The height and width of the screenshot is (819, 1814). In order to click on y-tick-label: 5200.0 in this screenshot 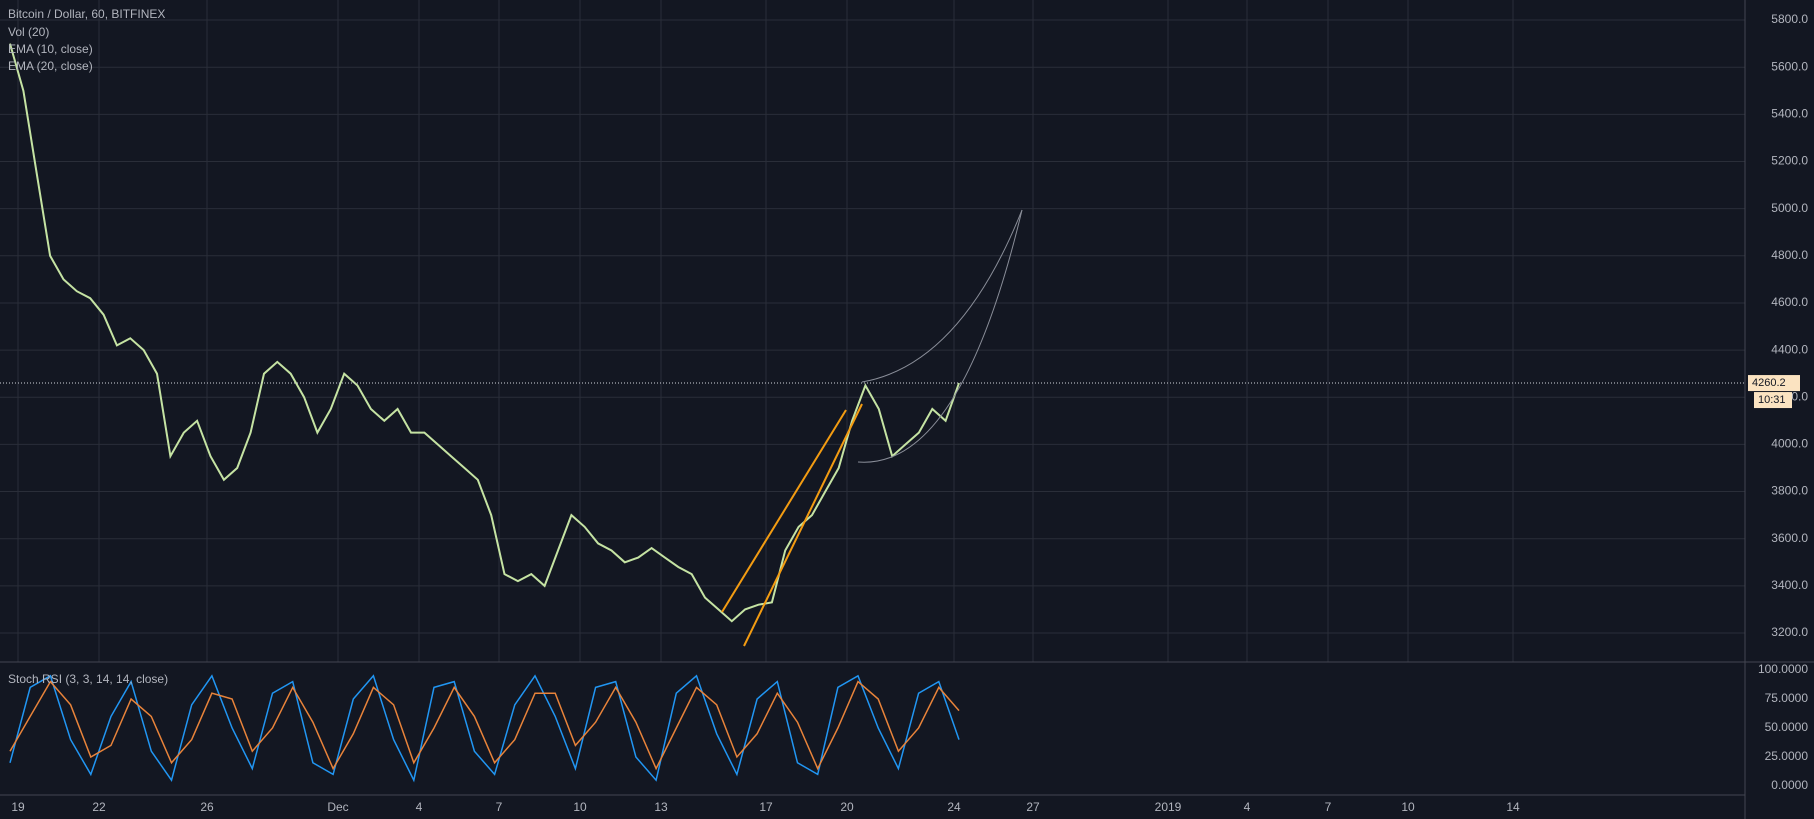, I will do `click(1789, 161)`.